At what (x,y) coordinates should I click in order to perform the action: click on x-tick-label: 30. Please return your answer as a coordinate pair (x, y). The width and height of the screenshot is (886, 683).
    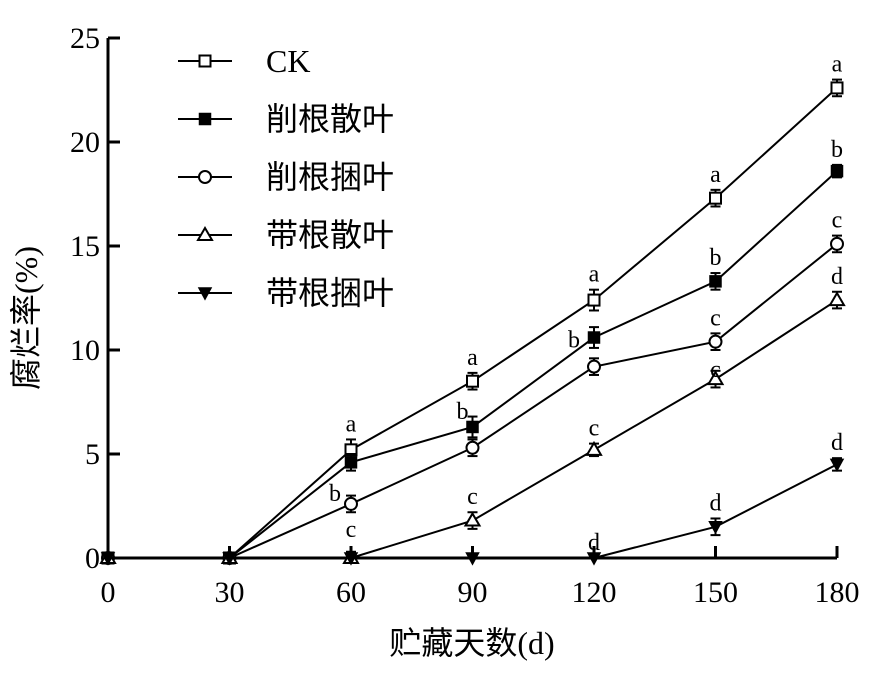
    Looking at the image, I should click on (230, 592).